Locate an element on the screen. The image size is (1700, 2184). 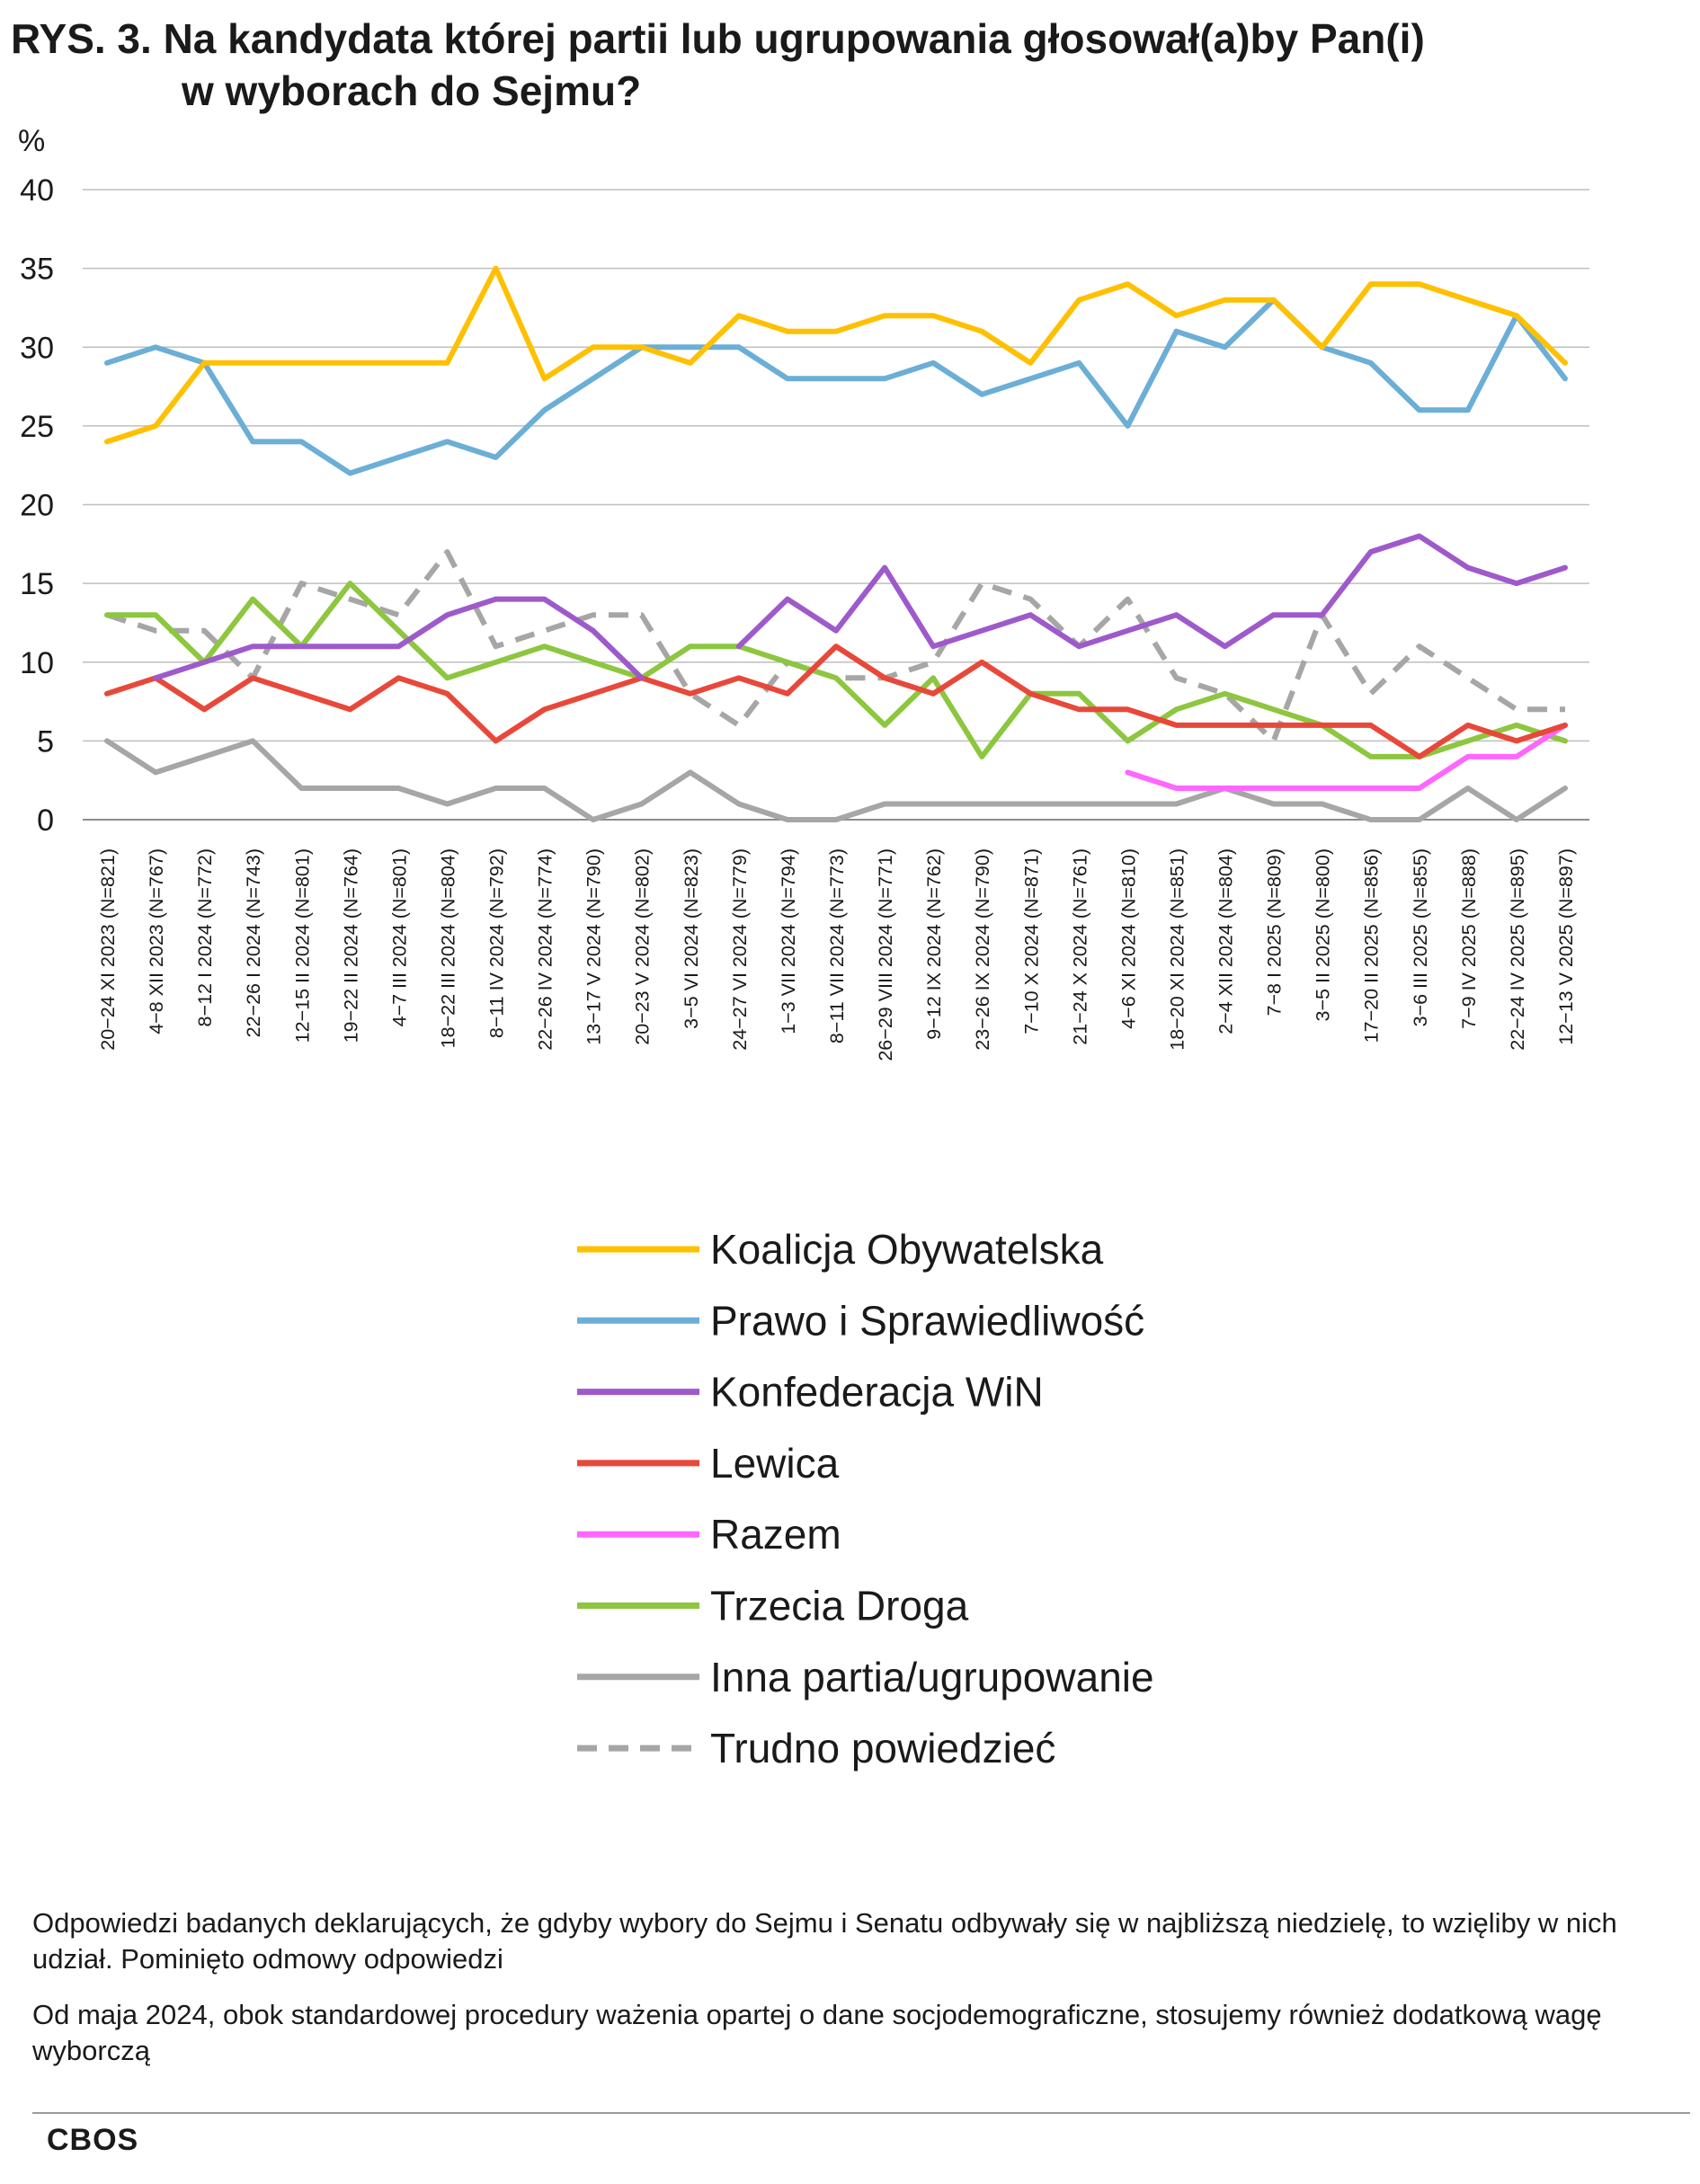
series-line-prawo-i-sprawiedliwo is located at coordinates (836, 386).